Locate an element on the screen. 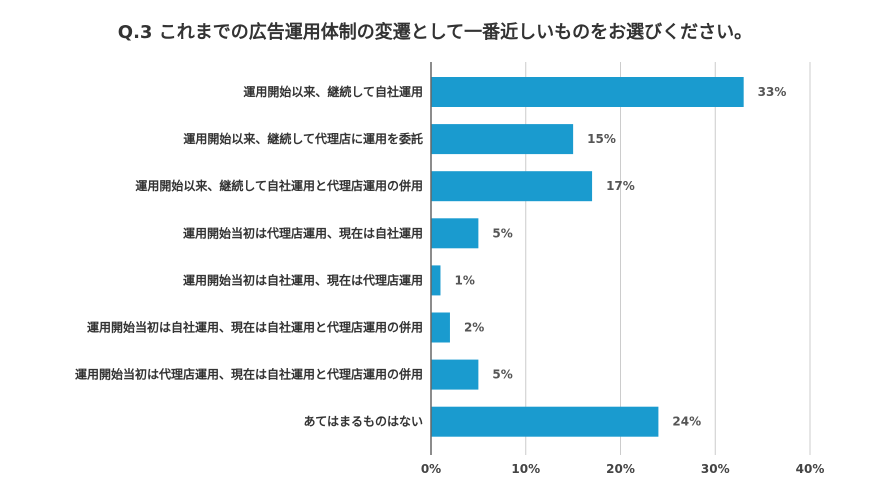 The height and width of the screenshot is (488, 870). x-tick-label: 20% is located at coordinates (620, 469).